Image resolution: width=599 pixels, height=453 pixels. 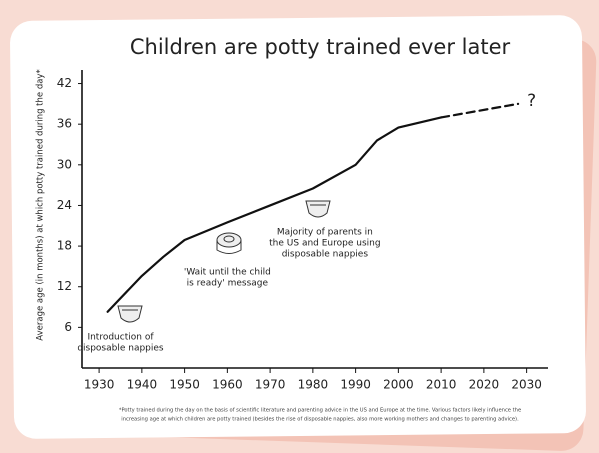 What do you see at coordinates (313, 385) in the screenshot?
I see `x-tick-label: 1980` at bounding box center [313, 385].